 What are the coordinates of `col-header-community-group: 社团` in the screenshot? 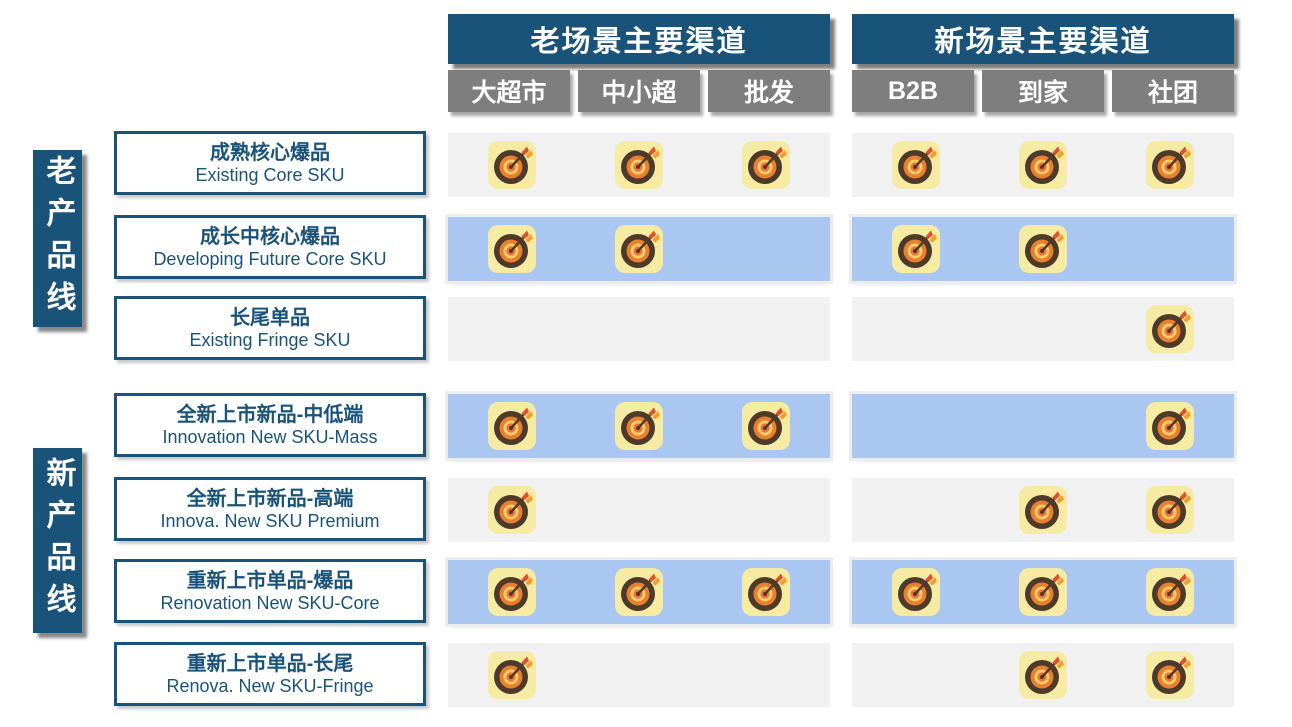 It's located at (1173, 91).